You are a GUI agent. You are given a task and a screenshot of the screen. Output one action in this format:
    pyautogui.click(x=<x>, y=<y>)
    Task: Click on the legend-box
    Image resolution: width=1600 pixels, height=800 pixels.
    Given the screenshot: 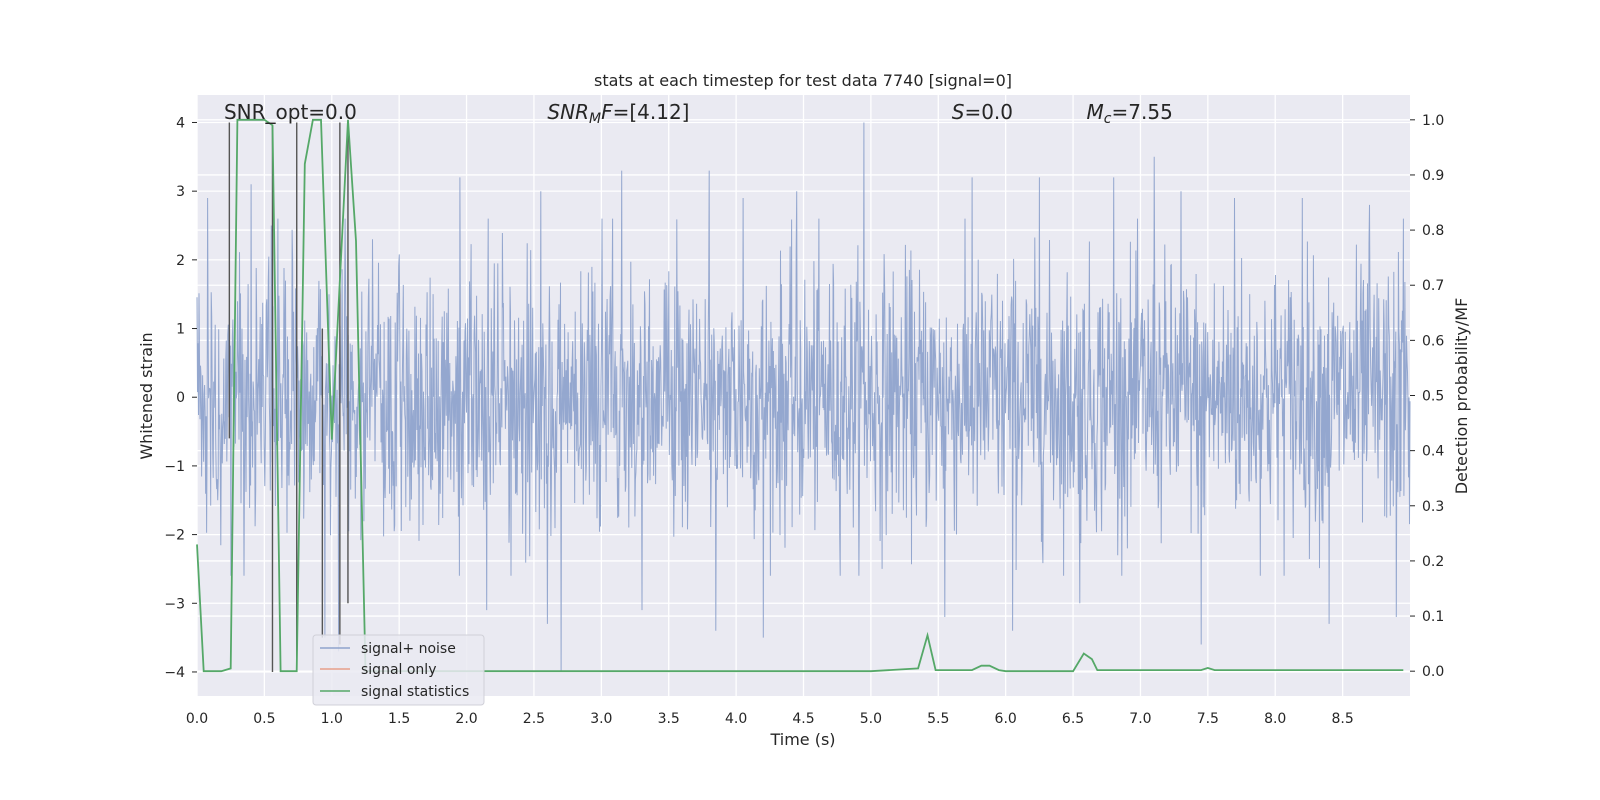 What is the action you would take?
    pyautogui.click(x=398, y=670)
    